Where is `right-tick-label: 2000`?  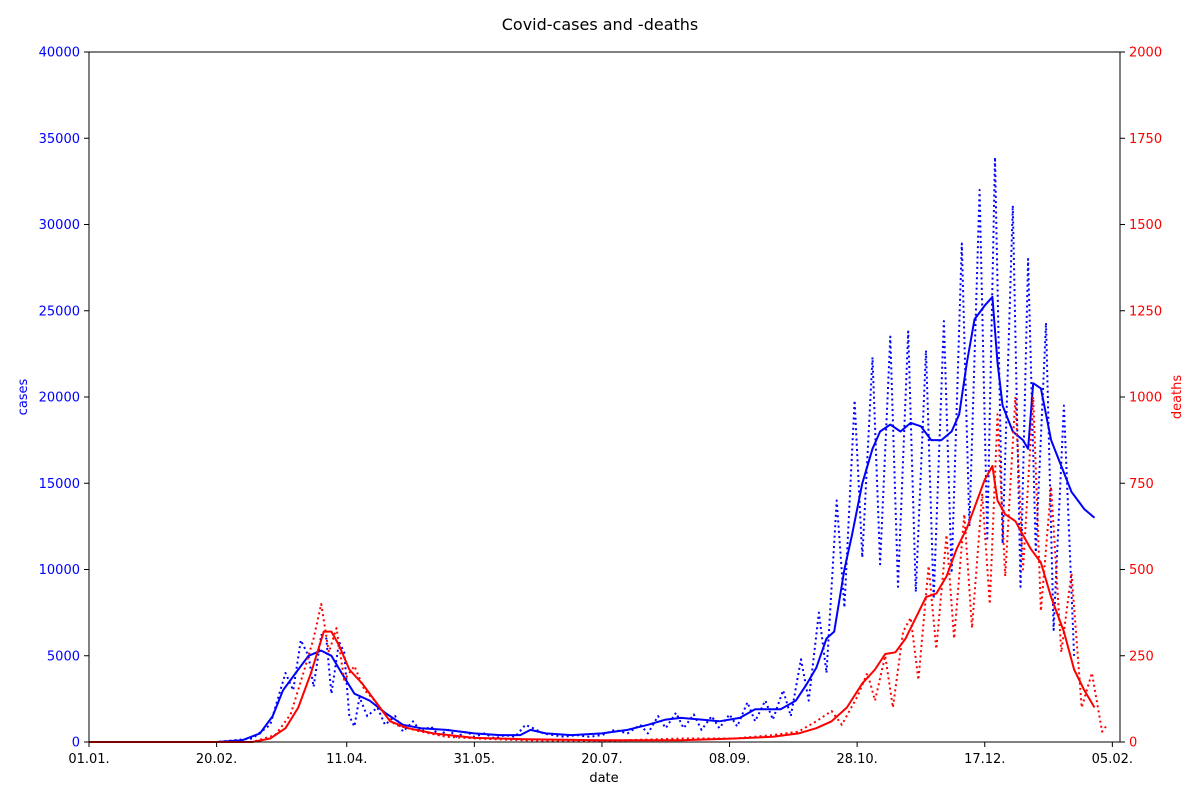 right-tick-label: 2000 is located at coordinates (1145, 53).